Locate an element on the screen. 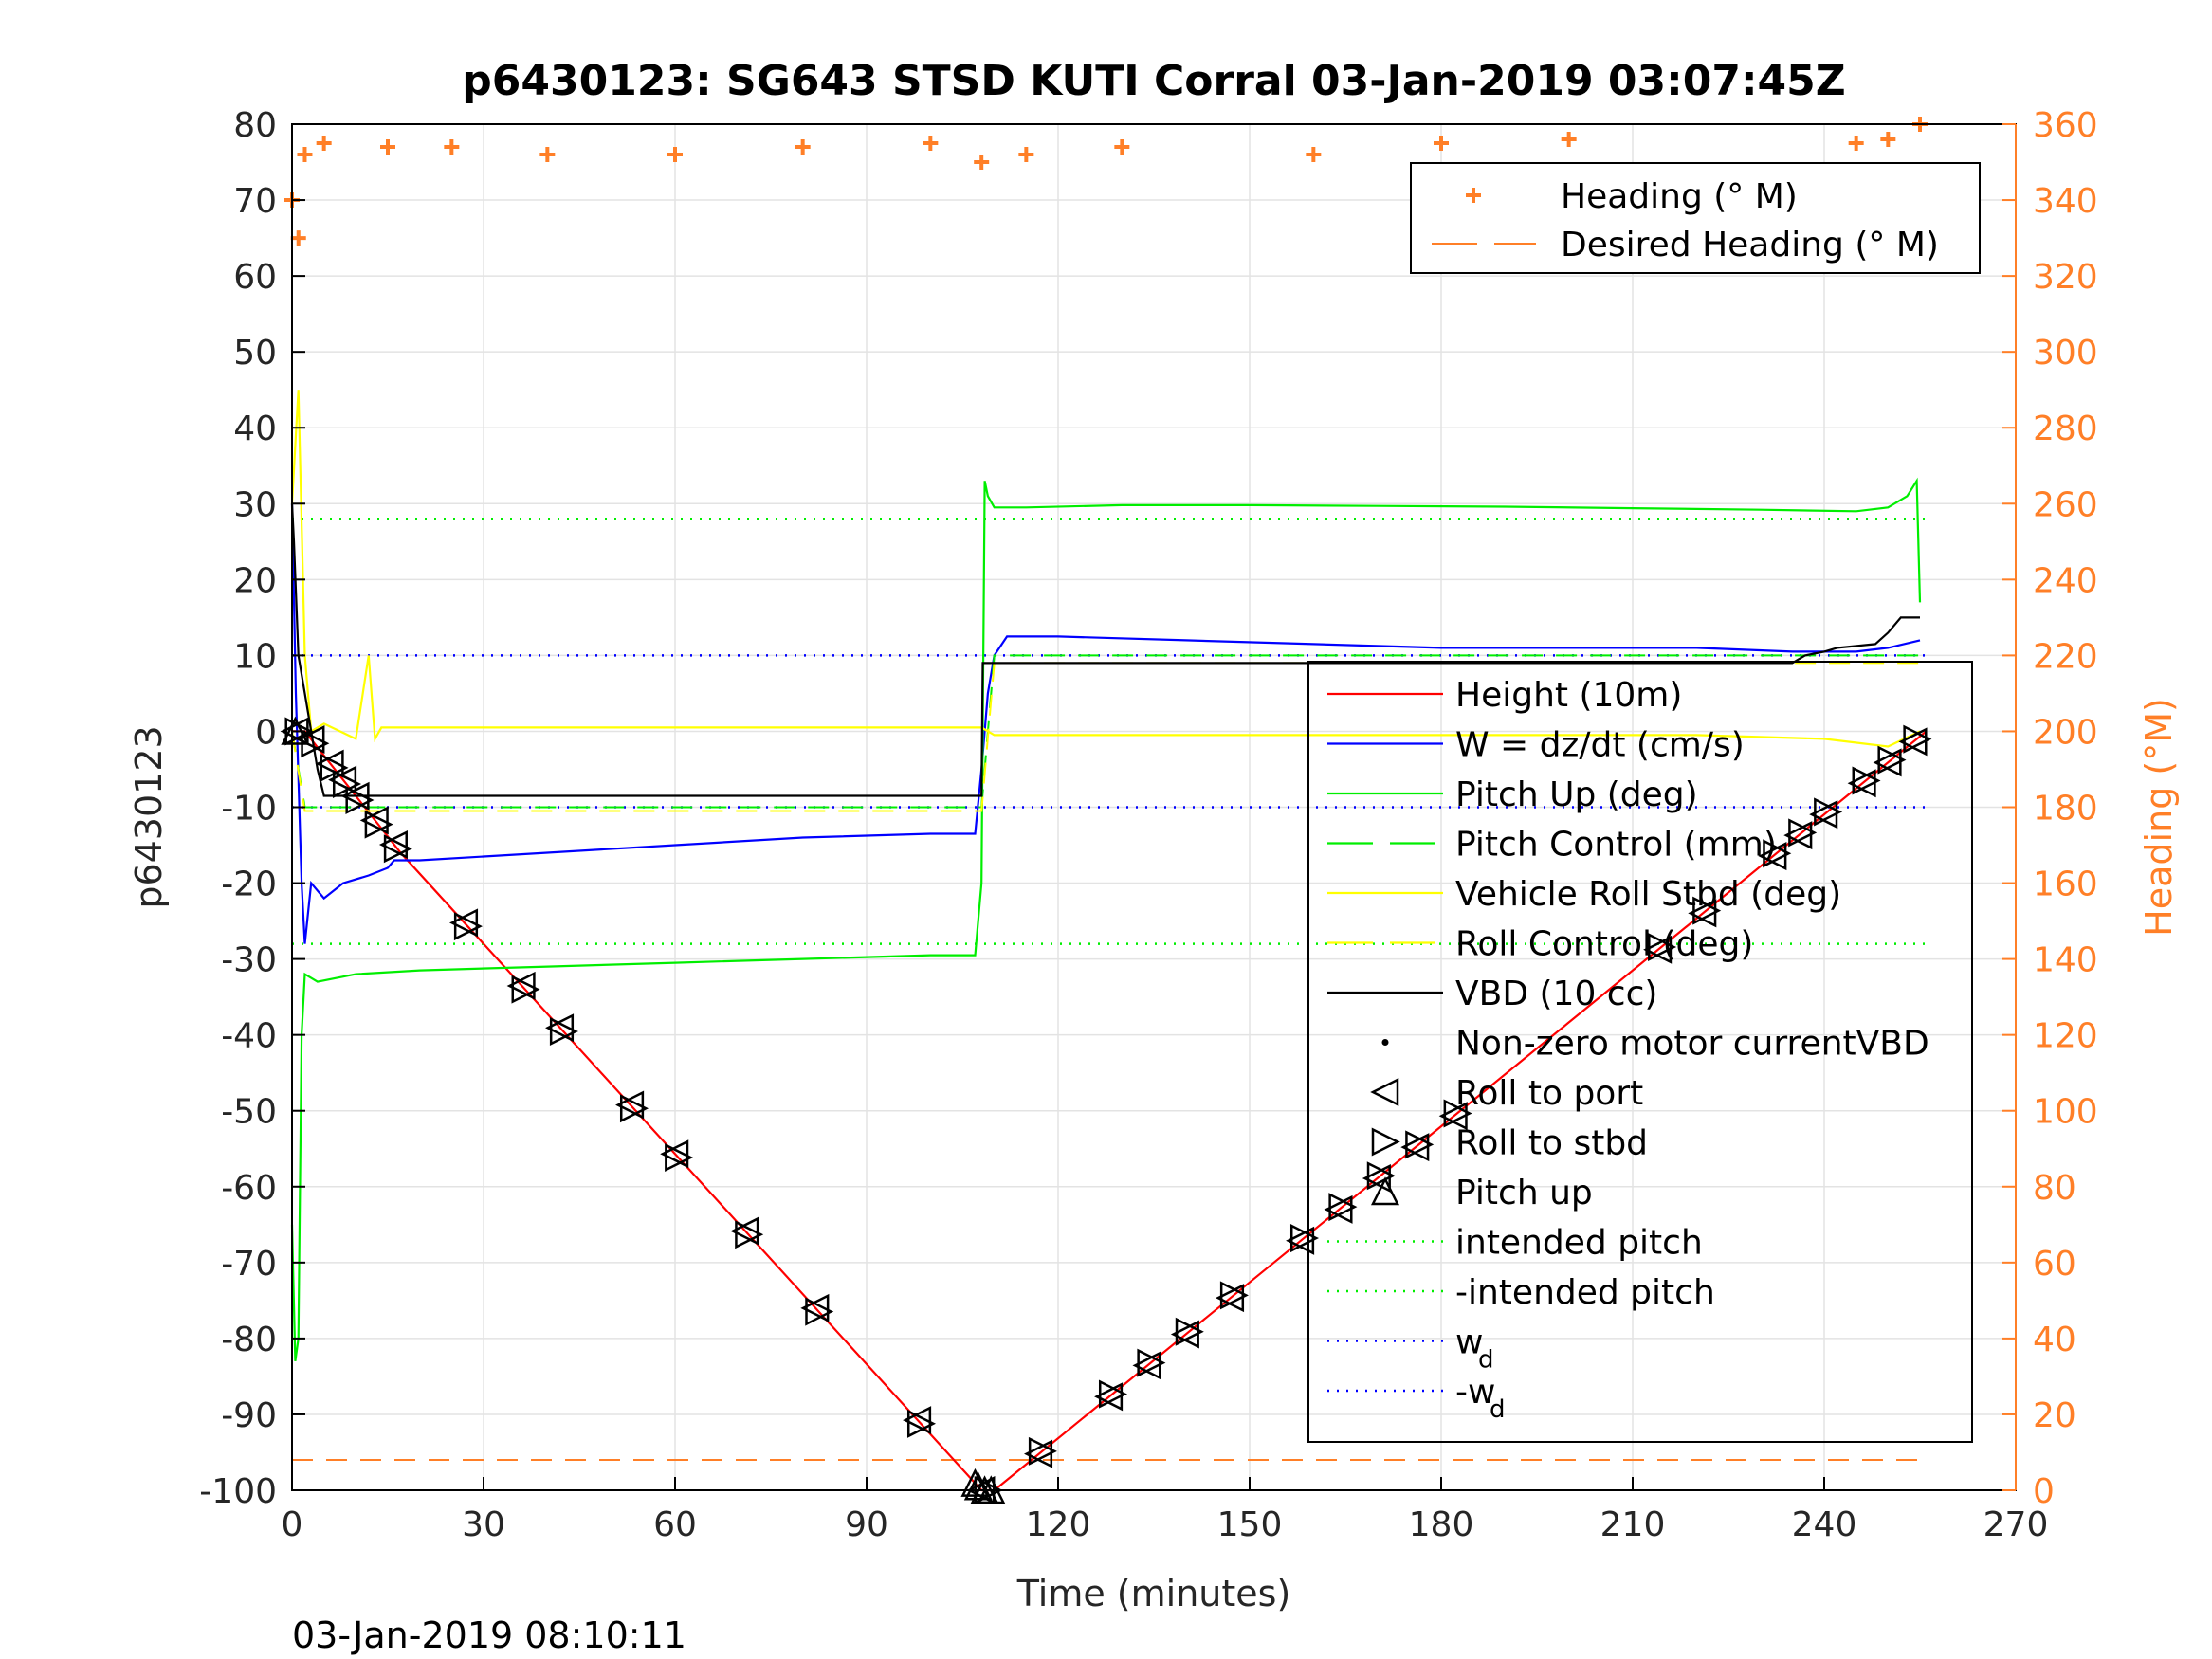 This screenshot has height=1659, width=2212. x-tick-label: 180 is located at coordinates (1441, 1524).